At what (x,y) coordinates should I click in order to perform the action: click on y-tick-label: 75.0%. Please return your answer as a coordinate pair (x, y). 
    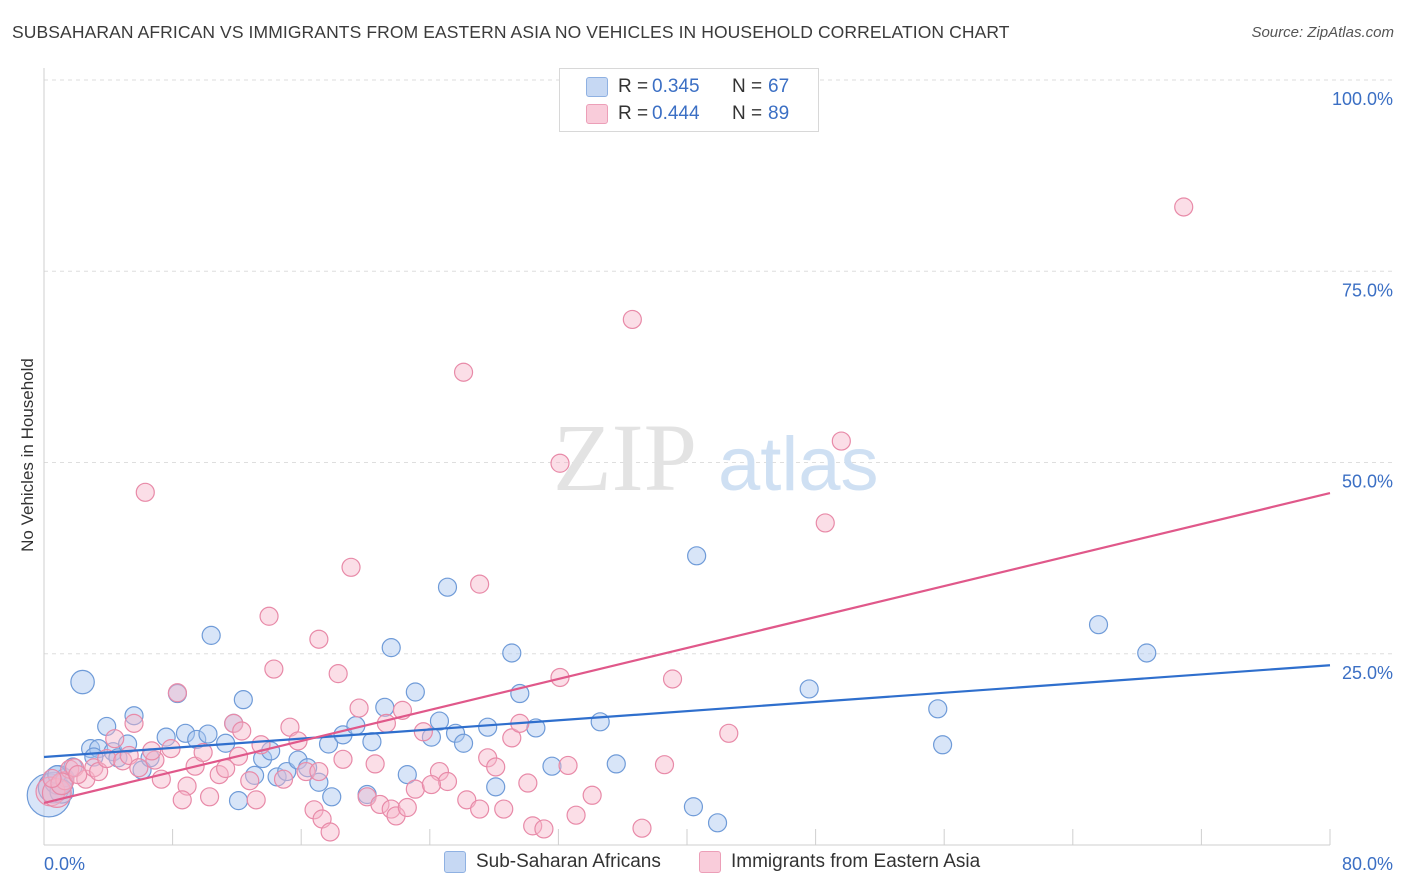
    Looking at the image, I should click on (1367, 290).